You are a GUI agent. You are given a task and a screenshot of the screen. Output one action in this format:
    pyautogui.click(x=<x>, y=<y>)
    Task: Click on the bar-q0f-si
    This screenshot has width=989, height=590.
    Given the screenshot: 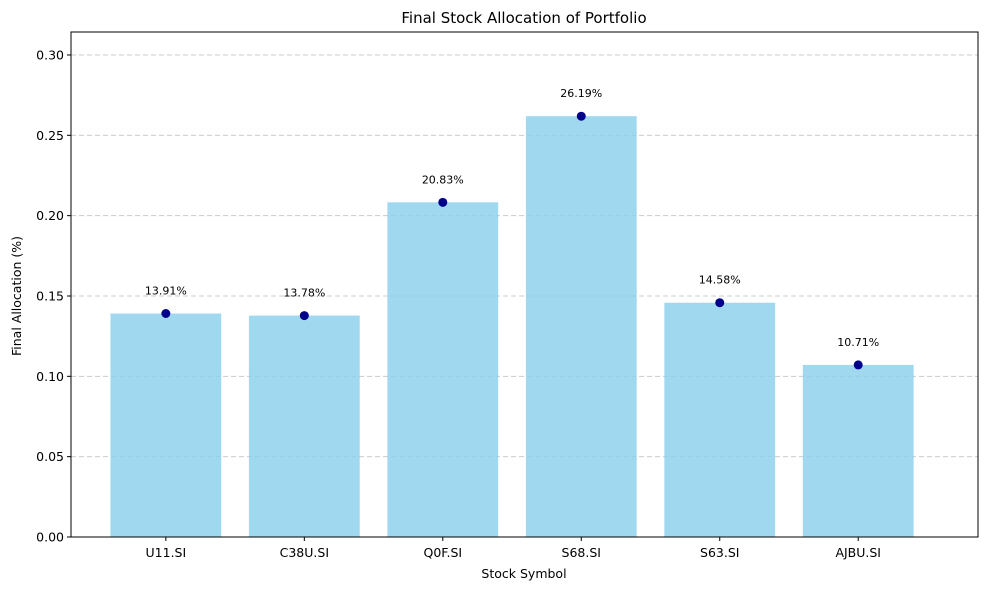 What is the action you would take?
    pyautogui.click(x=443, y=369)
    